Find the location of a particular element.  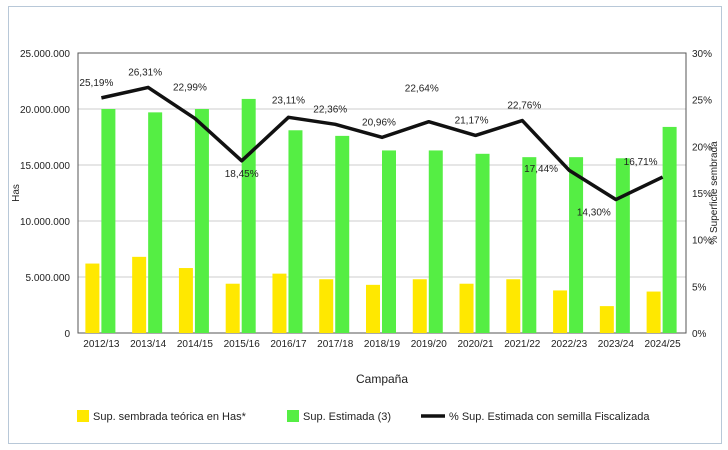

x-tick-label: 2012/13 is located at coordinates (101, 344).